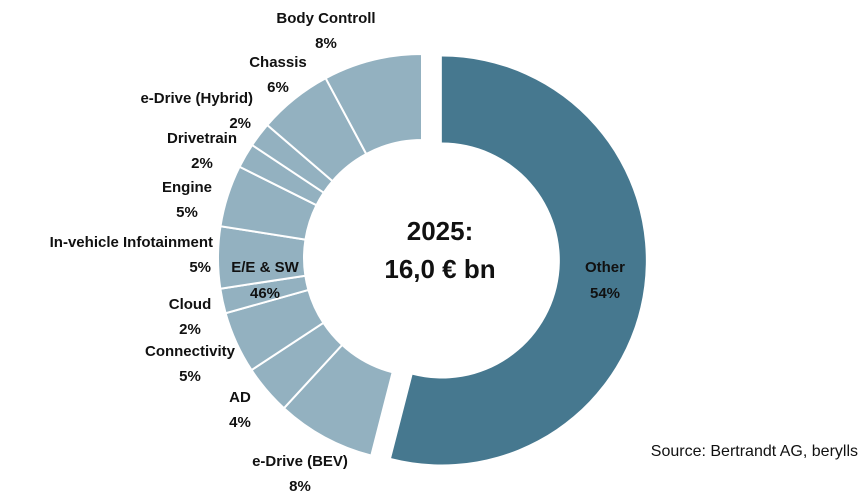 The width and height of the screenshot is (866, 491). I want to click on main-value-label: 54%, so click(605, 293).